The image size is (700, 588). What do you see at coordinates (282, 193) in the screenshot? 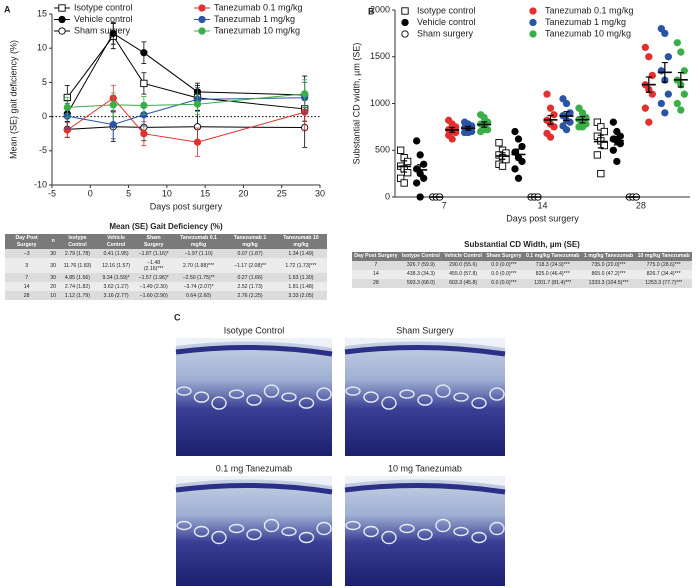
I see `x-tick-label: 25` at bounding box center [282, 193].